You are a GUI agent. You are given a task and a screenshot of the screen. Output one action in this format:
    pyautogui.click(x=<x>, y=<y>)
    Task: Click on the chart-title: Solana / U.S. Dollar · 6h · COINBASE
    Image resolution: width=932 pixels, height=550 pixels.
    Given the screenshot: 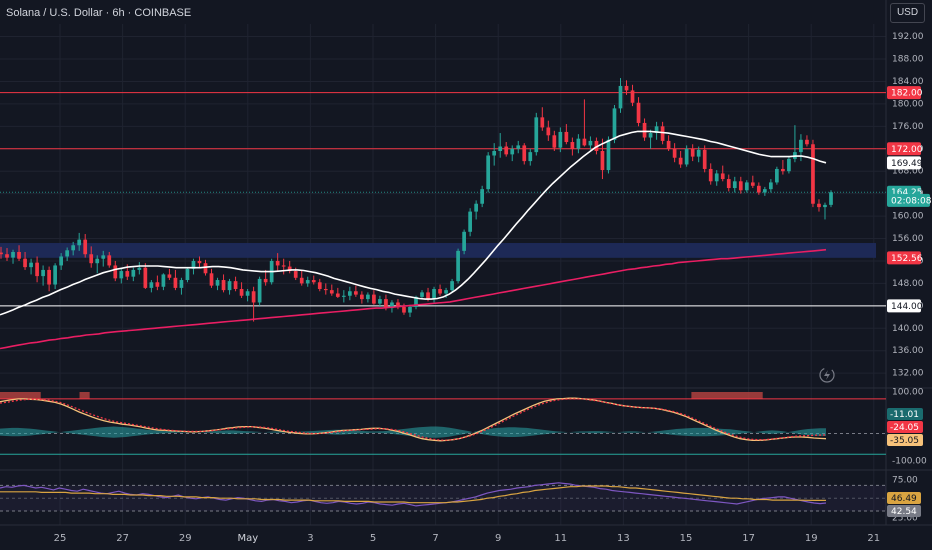 What is the action you would take?
    pyautogui.click(x=99, y=13)
    